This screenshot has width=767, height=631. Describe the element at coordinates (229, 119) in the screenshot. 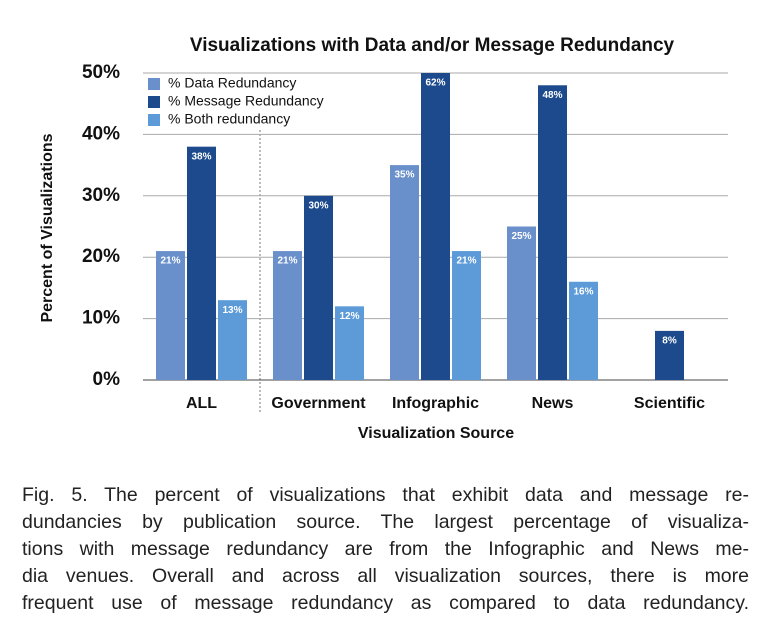

I see `legend-label: % Both redundancy` at that location.